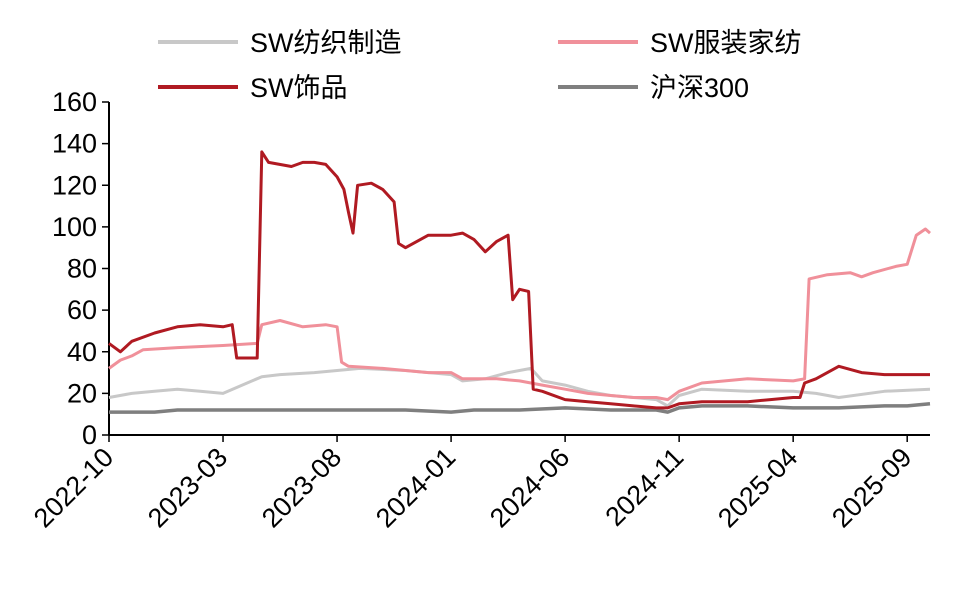  Describe the element at coordinates (699, 88) in the screenshot. I see `legend-label-csi300: 沪深300` at that location.